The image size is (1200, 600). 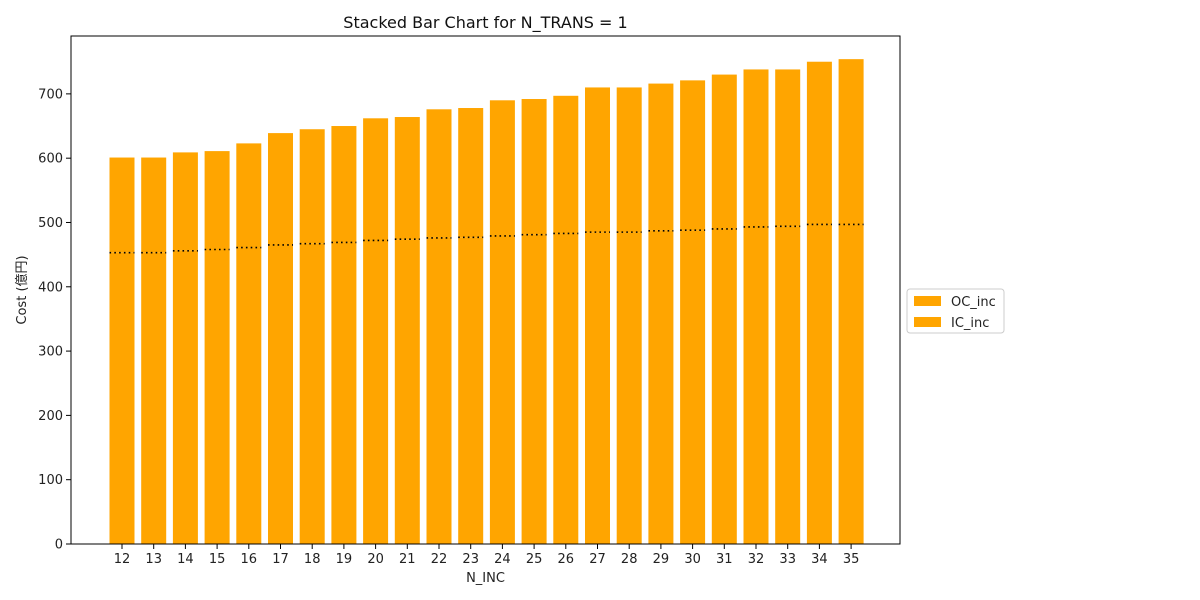 I want to click on x-tick-label: 16, so click(x=249, y=559).